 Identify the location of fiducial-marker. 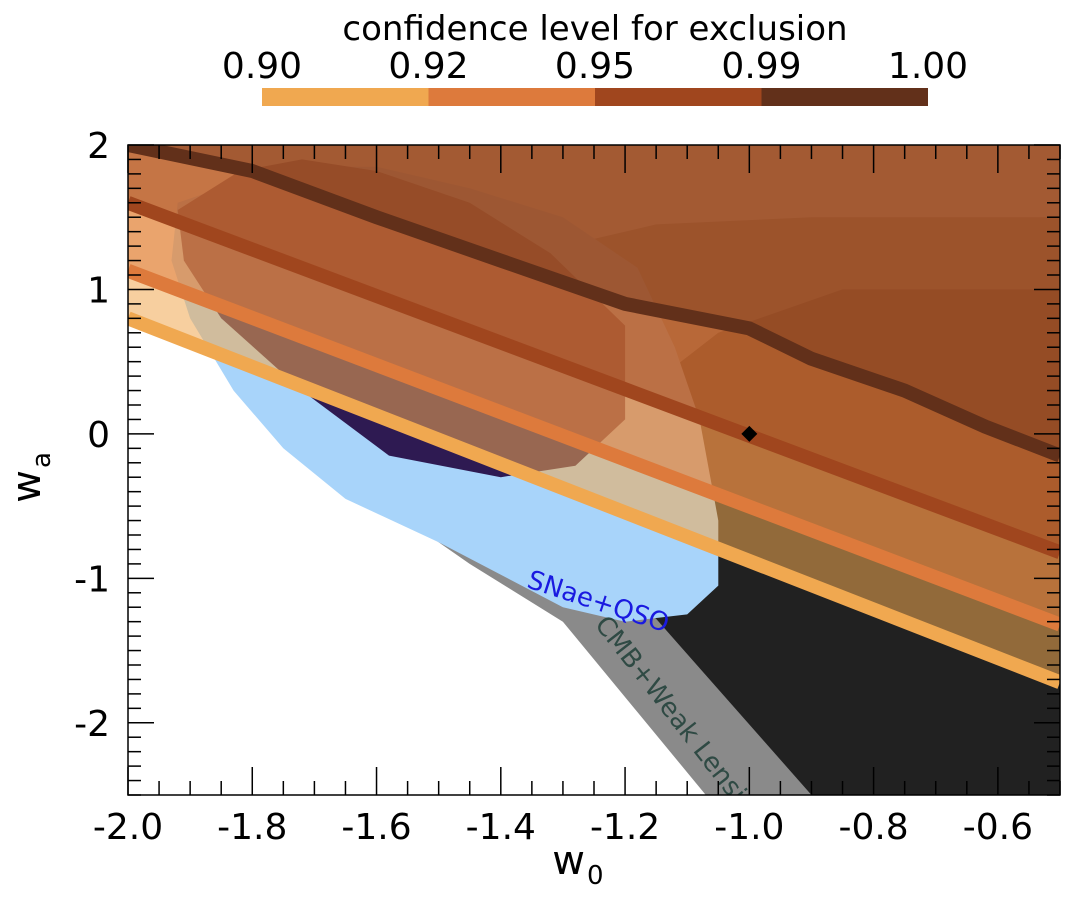
(749, 433).